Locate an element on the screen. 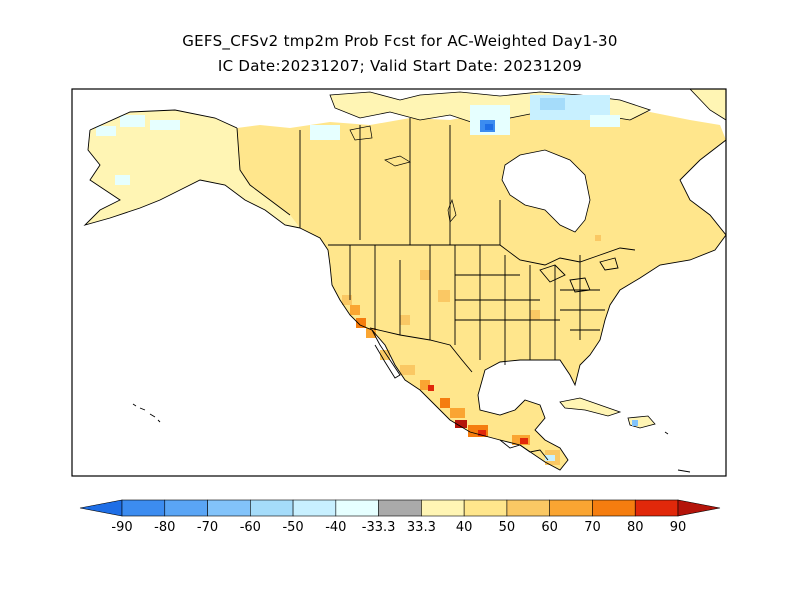 The height and width of the screenshot is (600, 800). us-mexico-border is located at coordinates (421, 350).